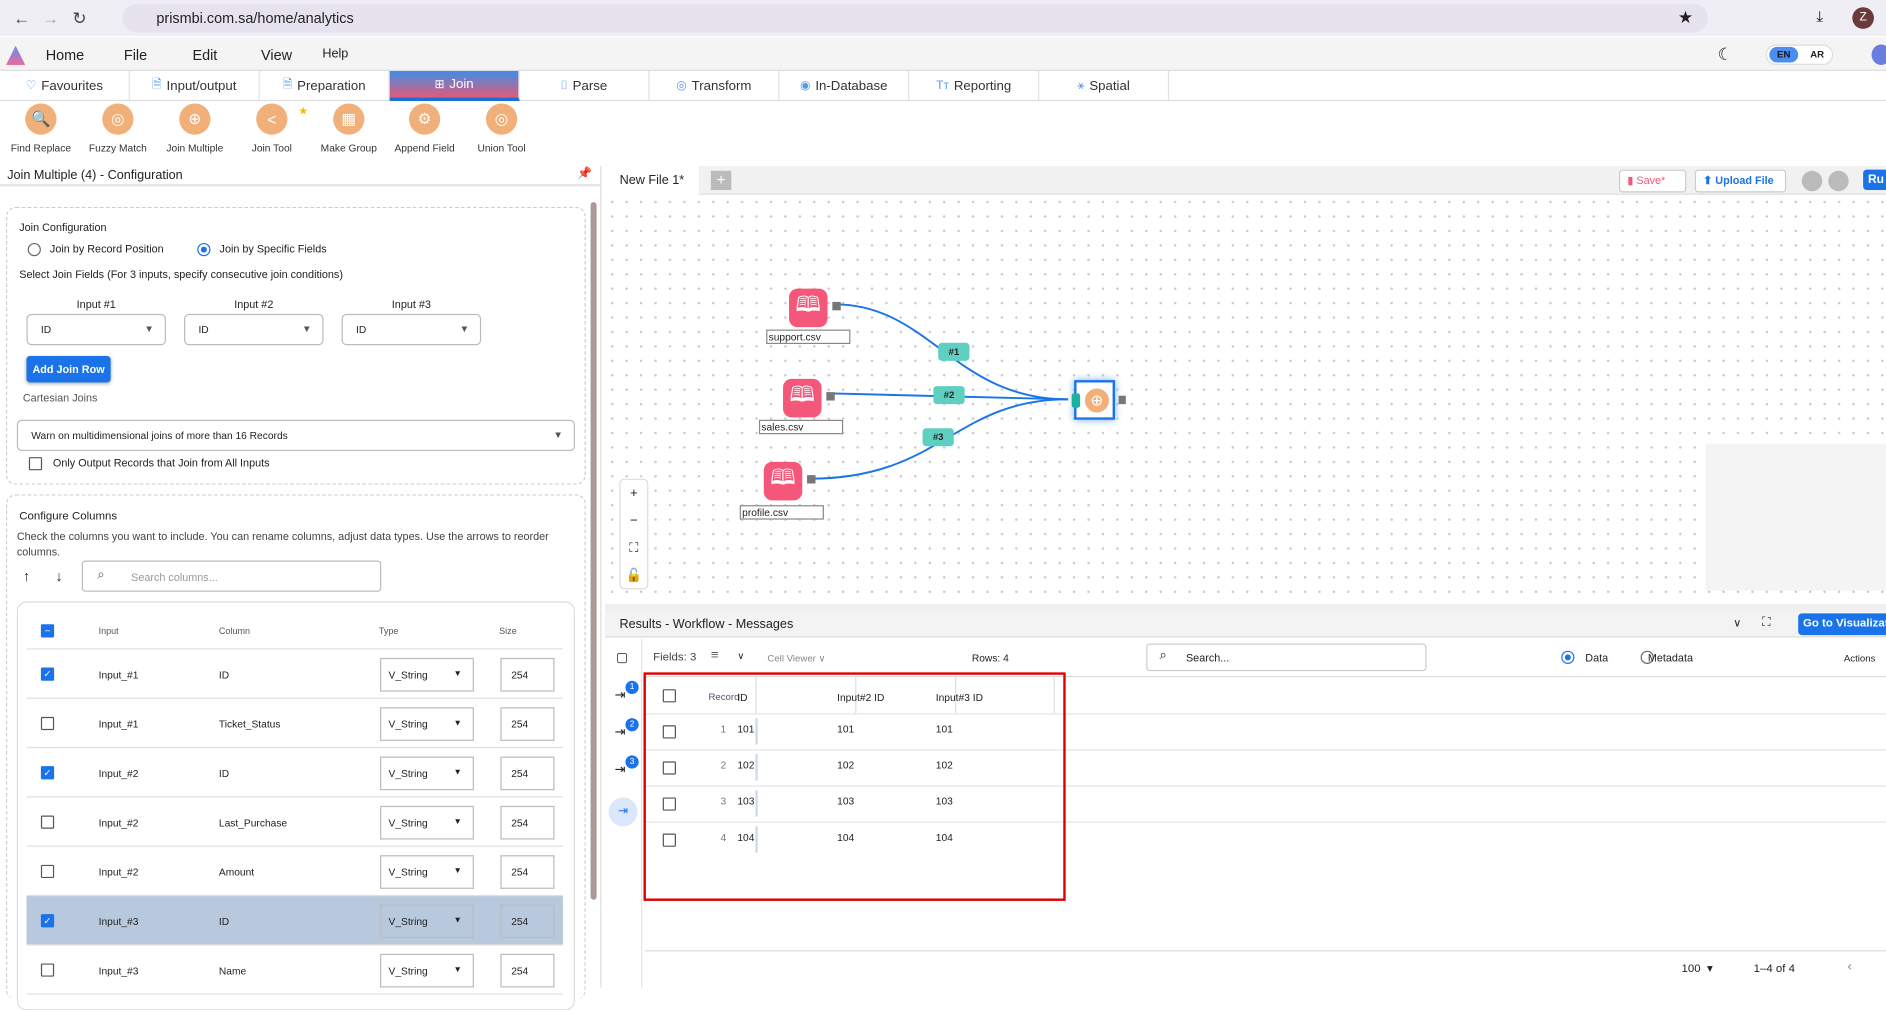  Describe the element at coordinates (808, 337) in the screenshot. I see `node-label: support.csv` at that location.